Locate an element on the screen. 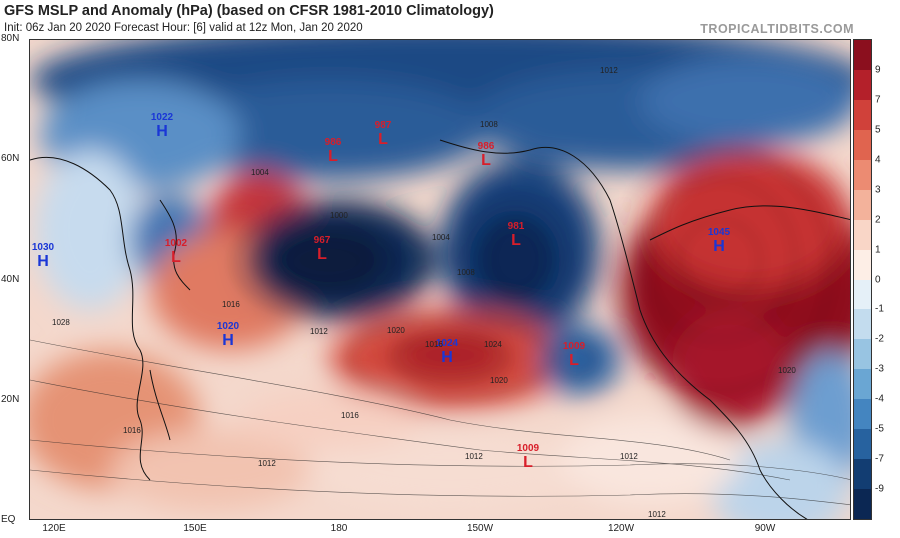  lon-label: 150W is located at coordinates (480, 528).